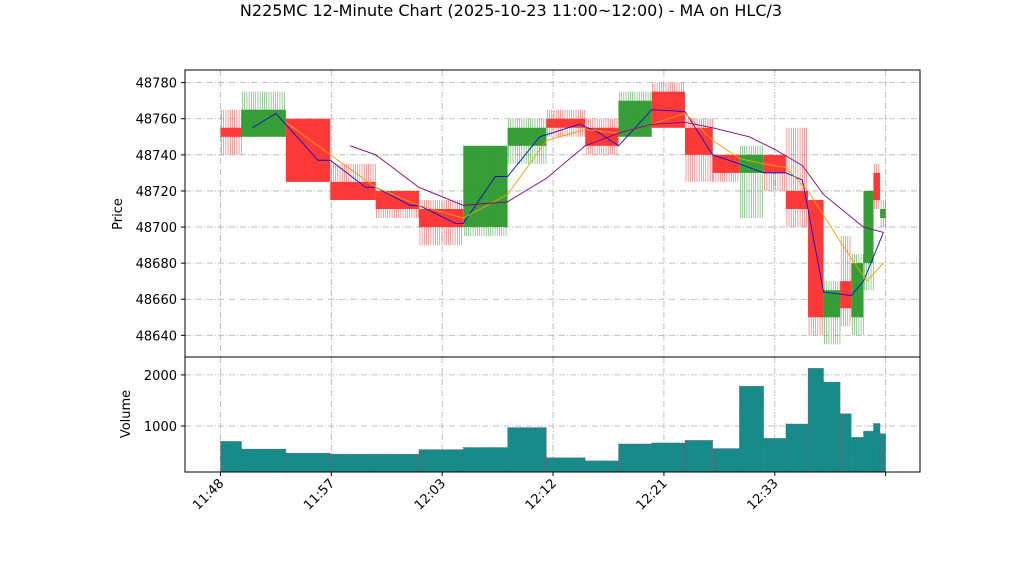  Describe the element at coordinates (156, 228) in the screenshot. I see `y-tick-label: 48700` at that location.